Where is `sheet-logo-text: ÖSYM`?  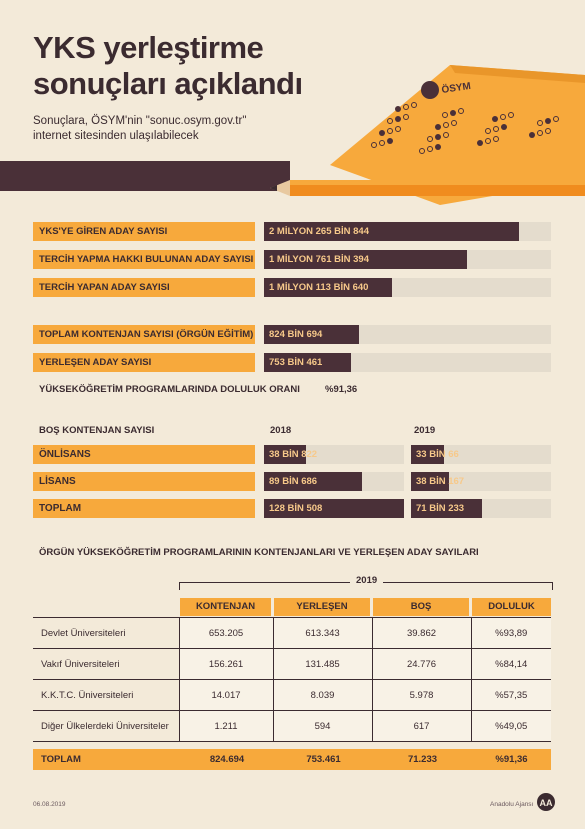
sheet-logo-text: ÖSYM is located at coordinates (456, 87).